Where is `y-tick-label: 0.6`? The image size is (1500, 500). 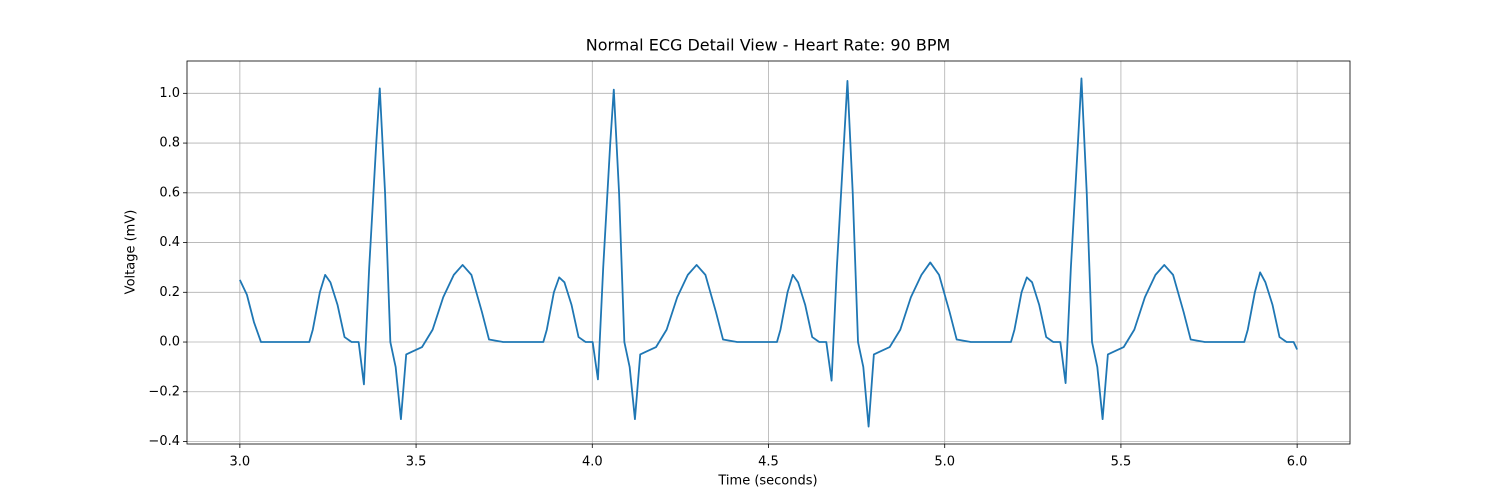 y-tick-label: 0.6 is located at coordinates (169, 192).